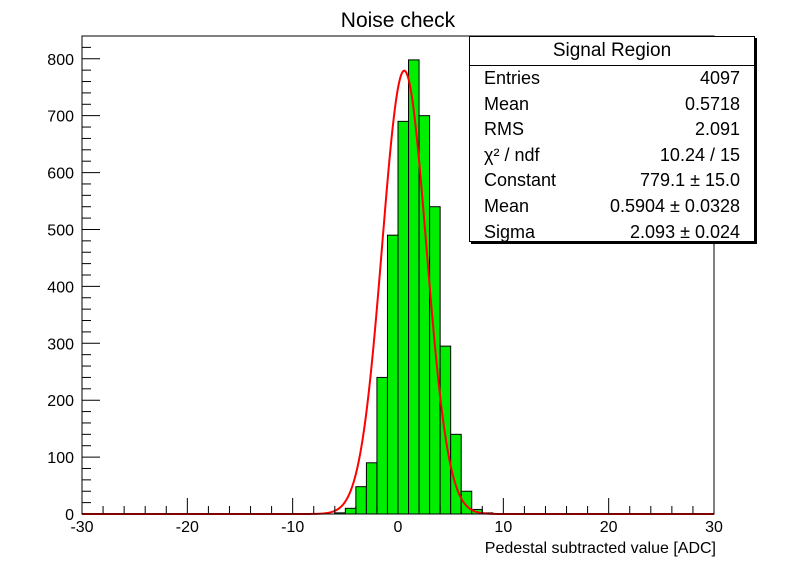  What do you see at coordinates (60, 287) in the screenshot?
I see `y-tick-label: 400` at bounding box center [60, 287].